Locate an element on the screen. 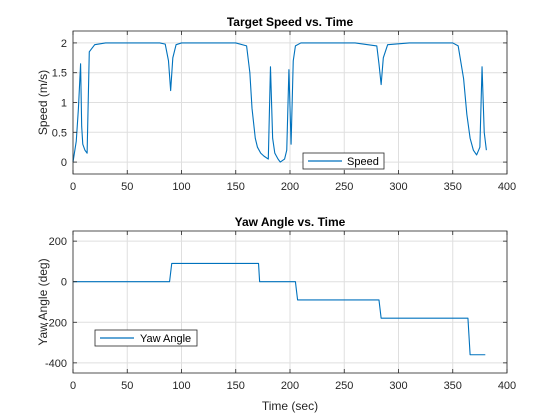  yaw-x-tick-label: 200 is located at coordinates (290, 386).